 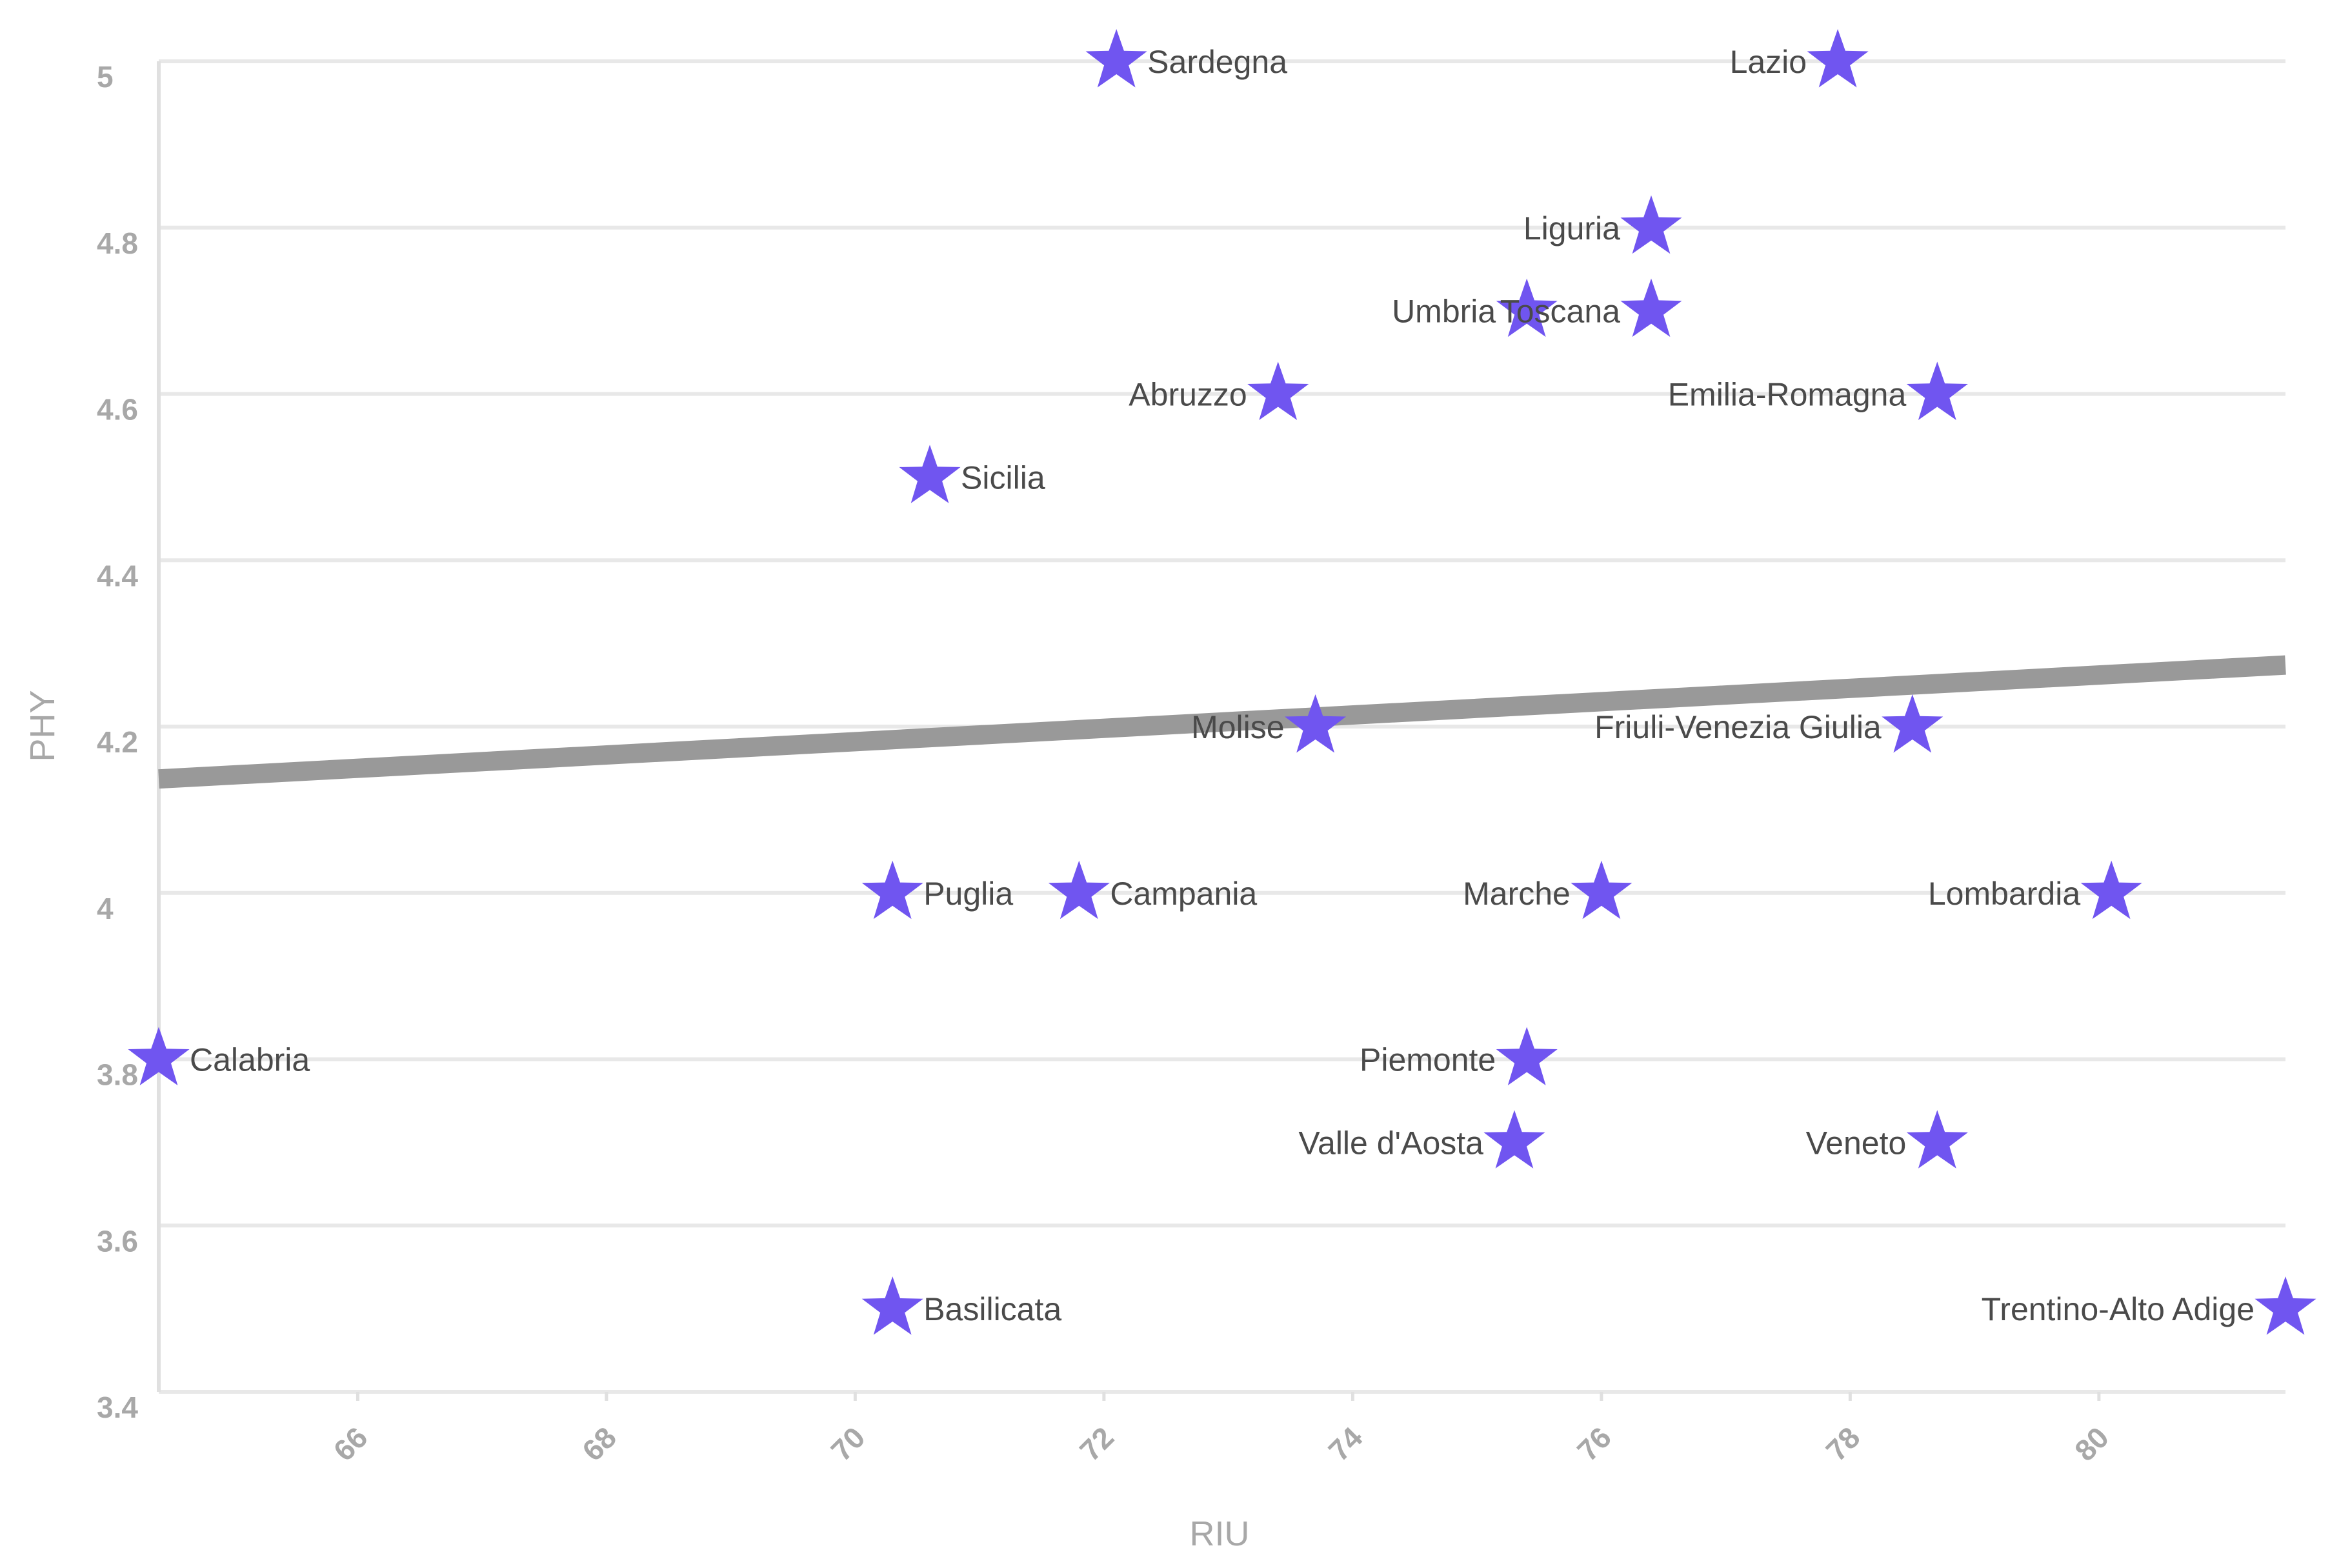 I want to click on x-tick-label: 74, so click(x=1345, y=1443).